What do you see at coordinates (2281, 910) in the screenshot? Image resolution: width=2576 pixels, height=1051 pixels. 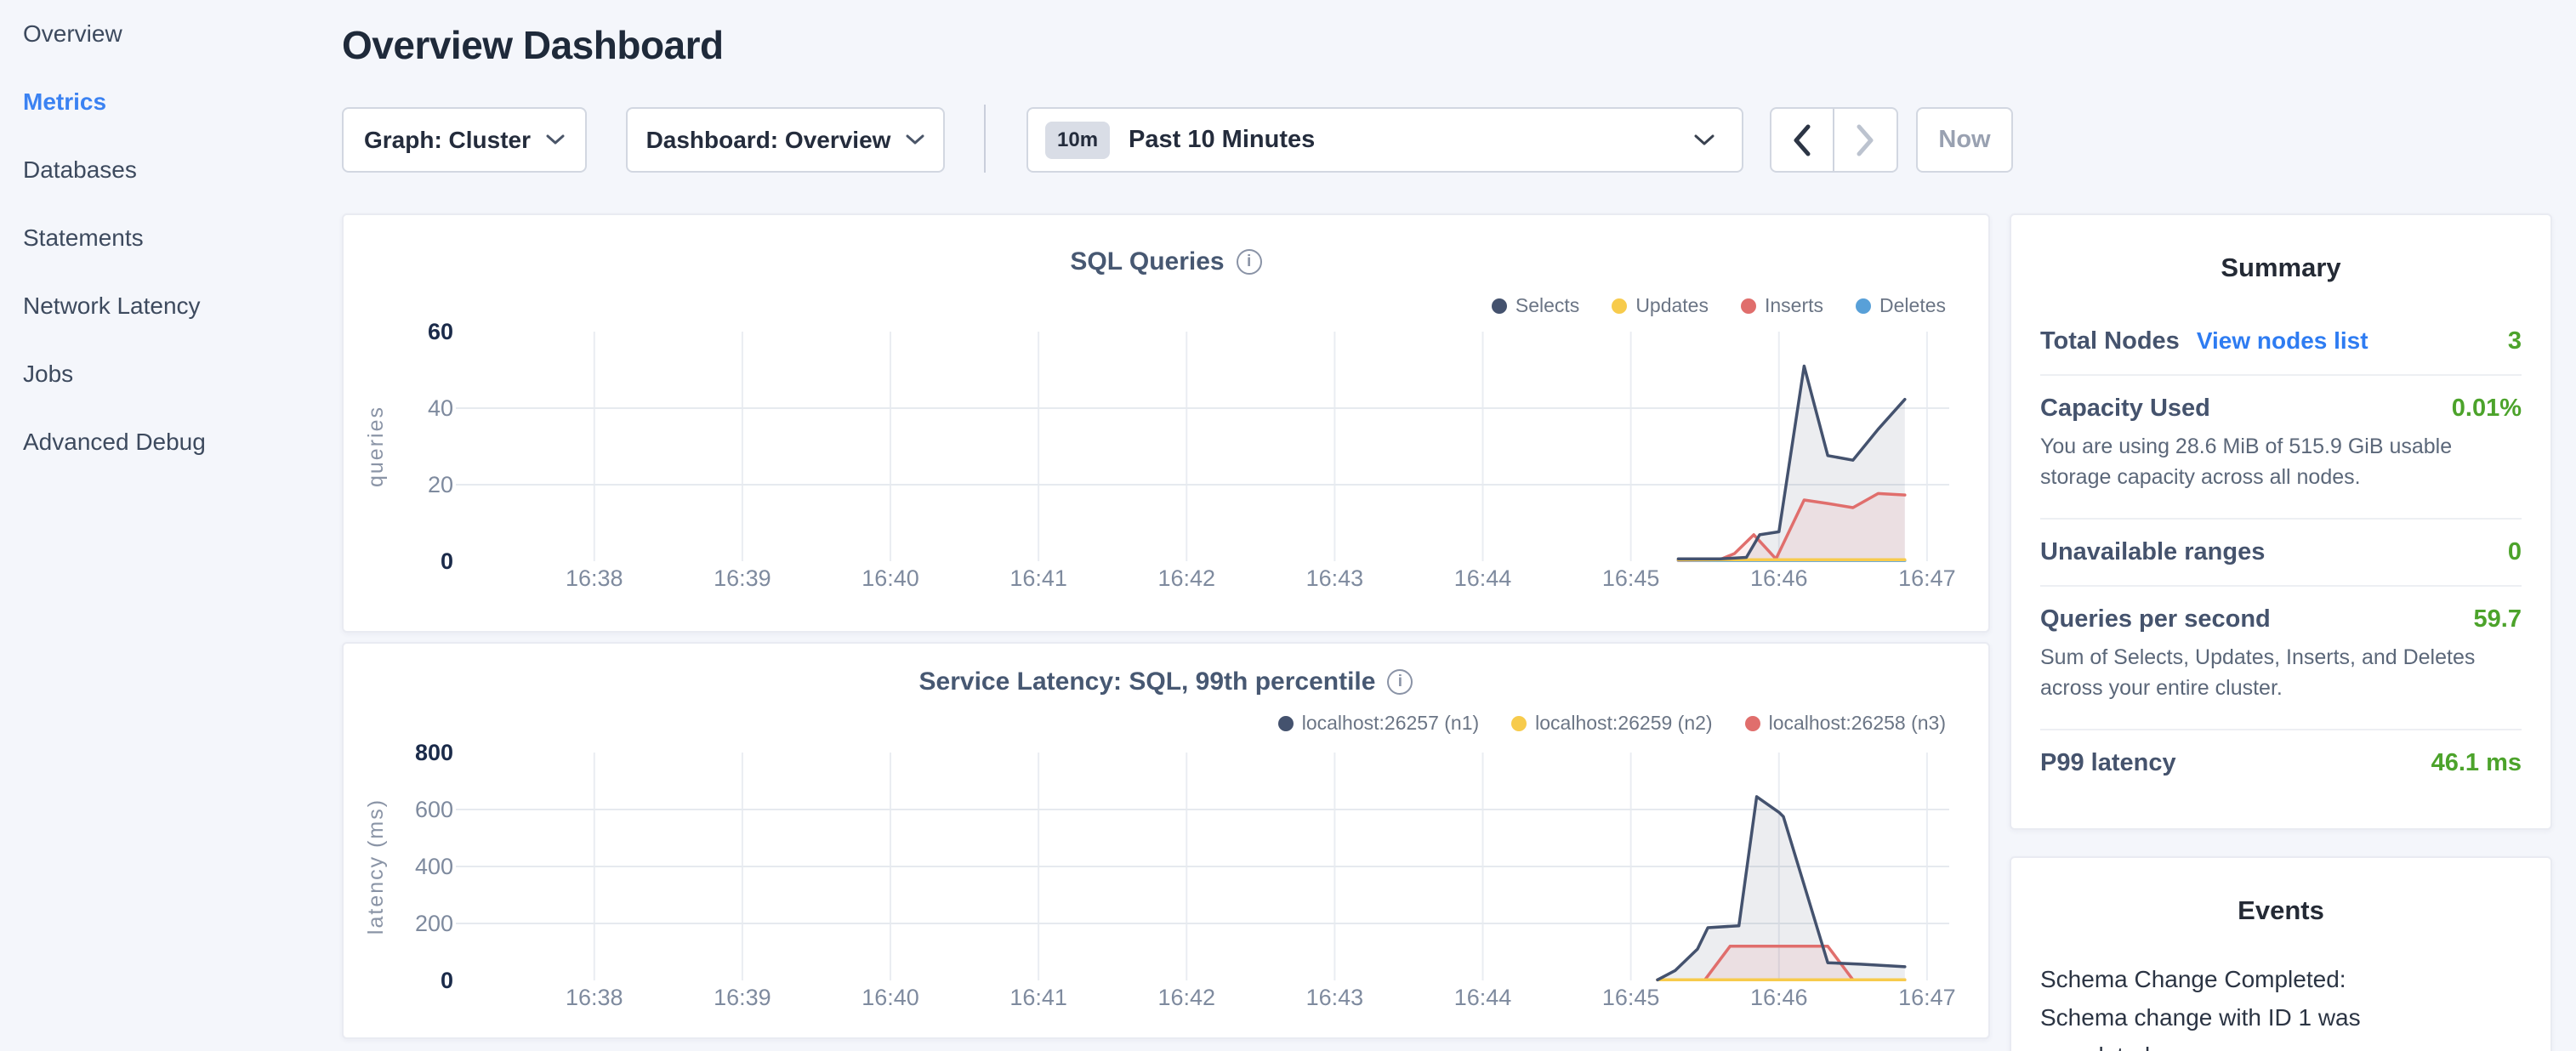 I see `events-heading: Events` at bounding box center [2281, 910].